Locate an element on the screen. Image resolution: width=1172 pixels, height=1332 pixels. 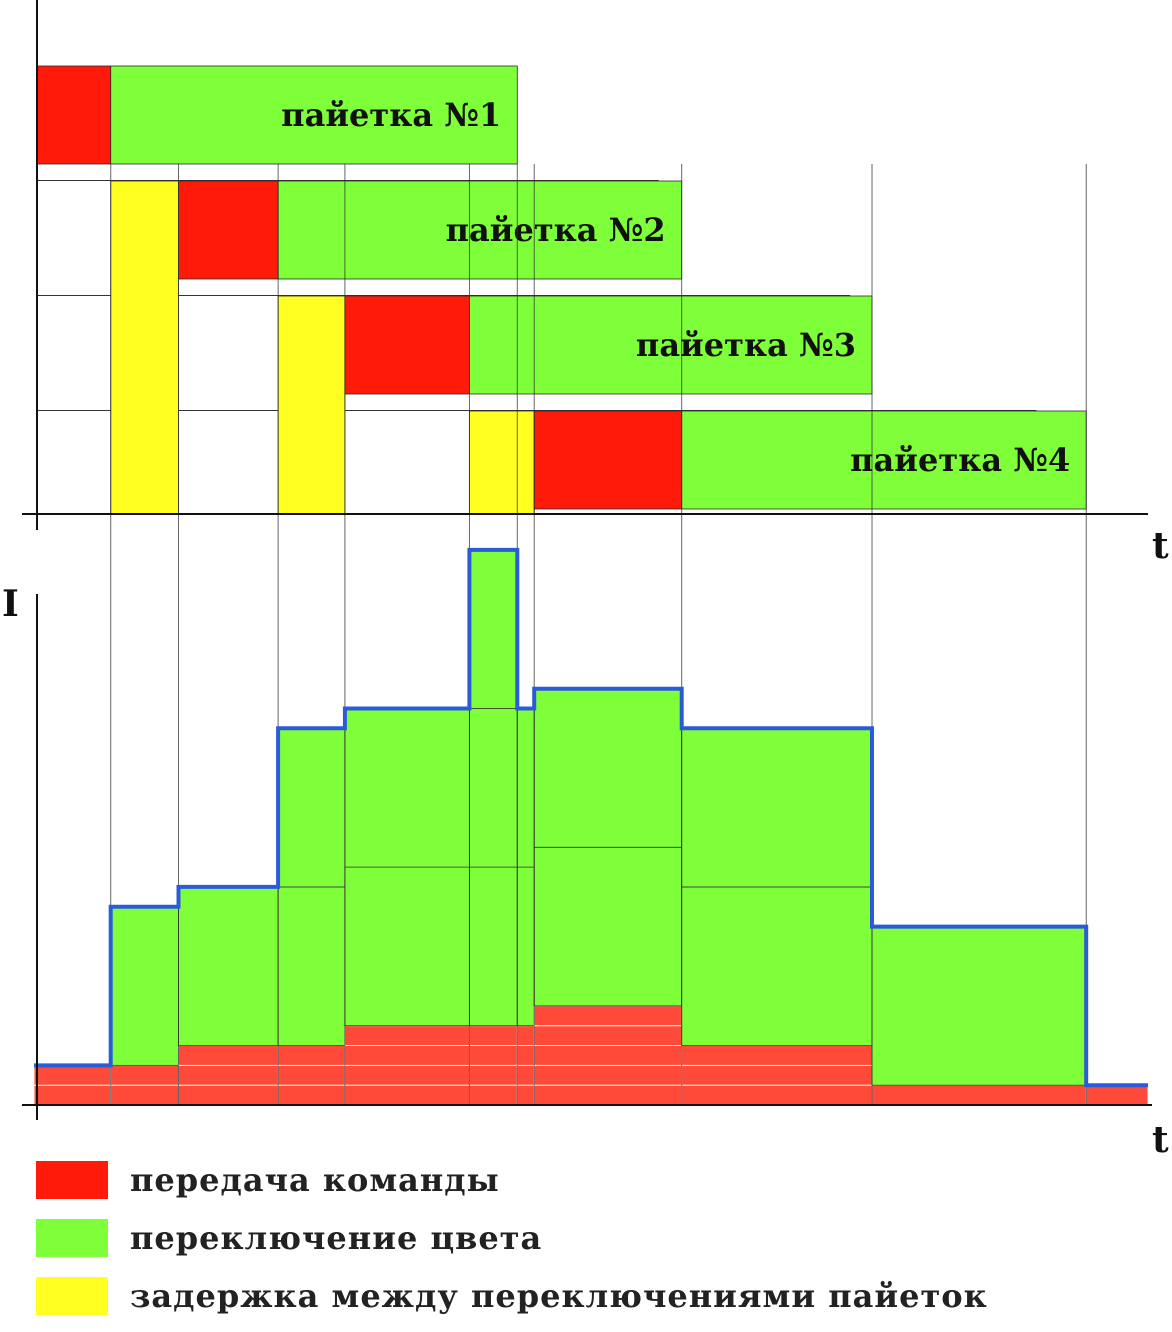
legend-swatch-command is located at coordinates (72, 1180).